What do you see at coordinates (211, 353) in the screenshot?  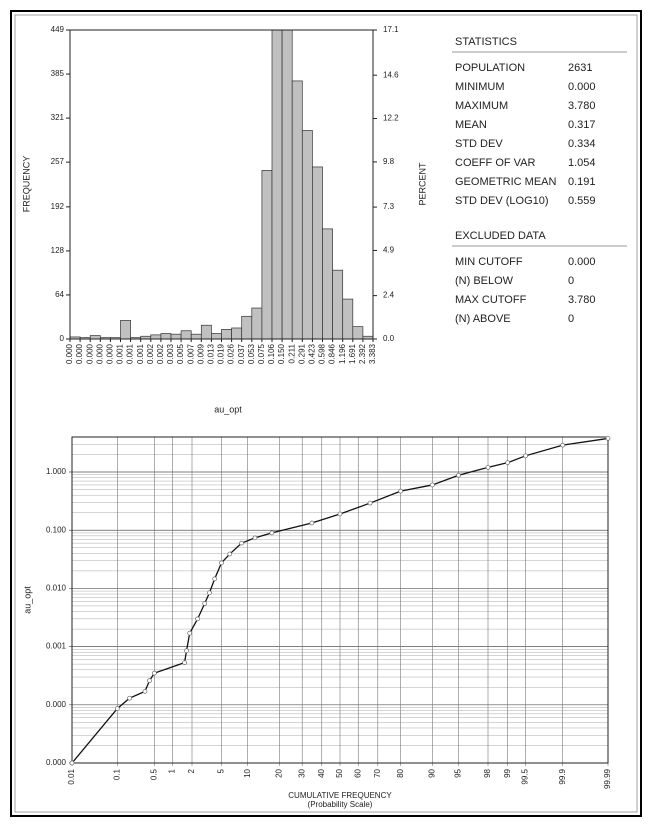 I see `x-tick-label: 0.013` at bounding box center [211, 353].